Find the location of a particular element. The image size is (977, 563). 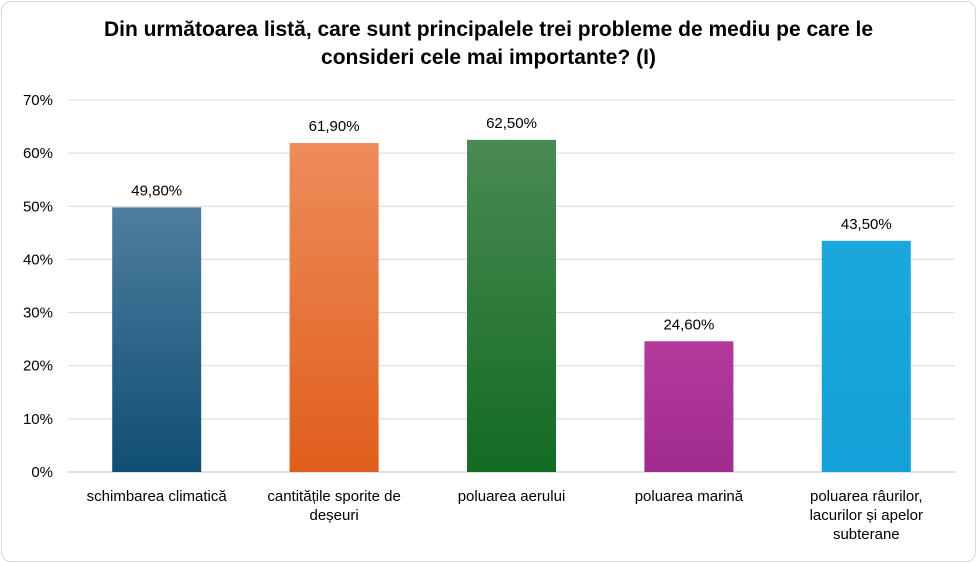

y-tick-label: 0% is located at coordinates (42, 472).